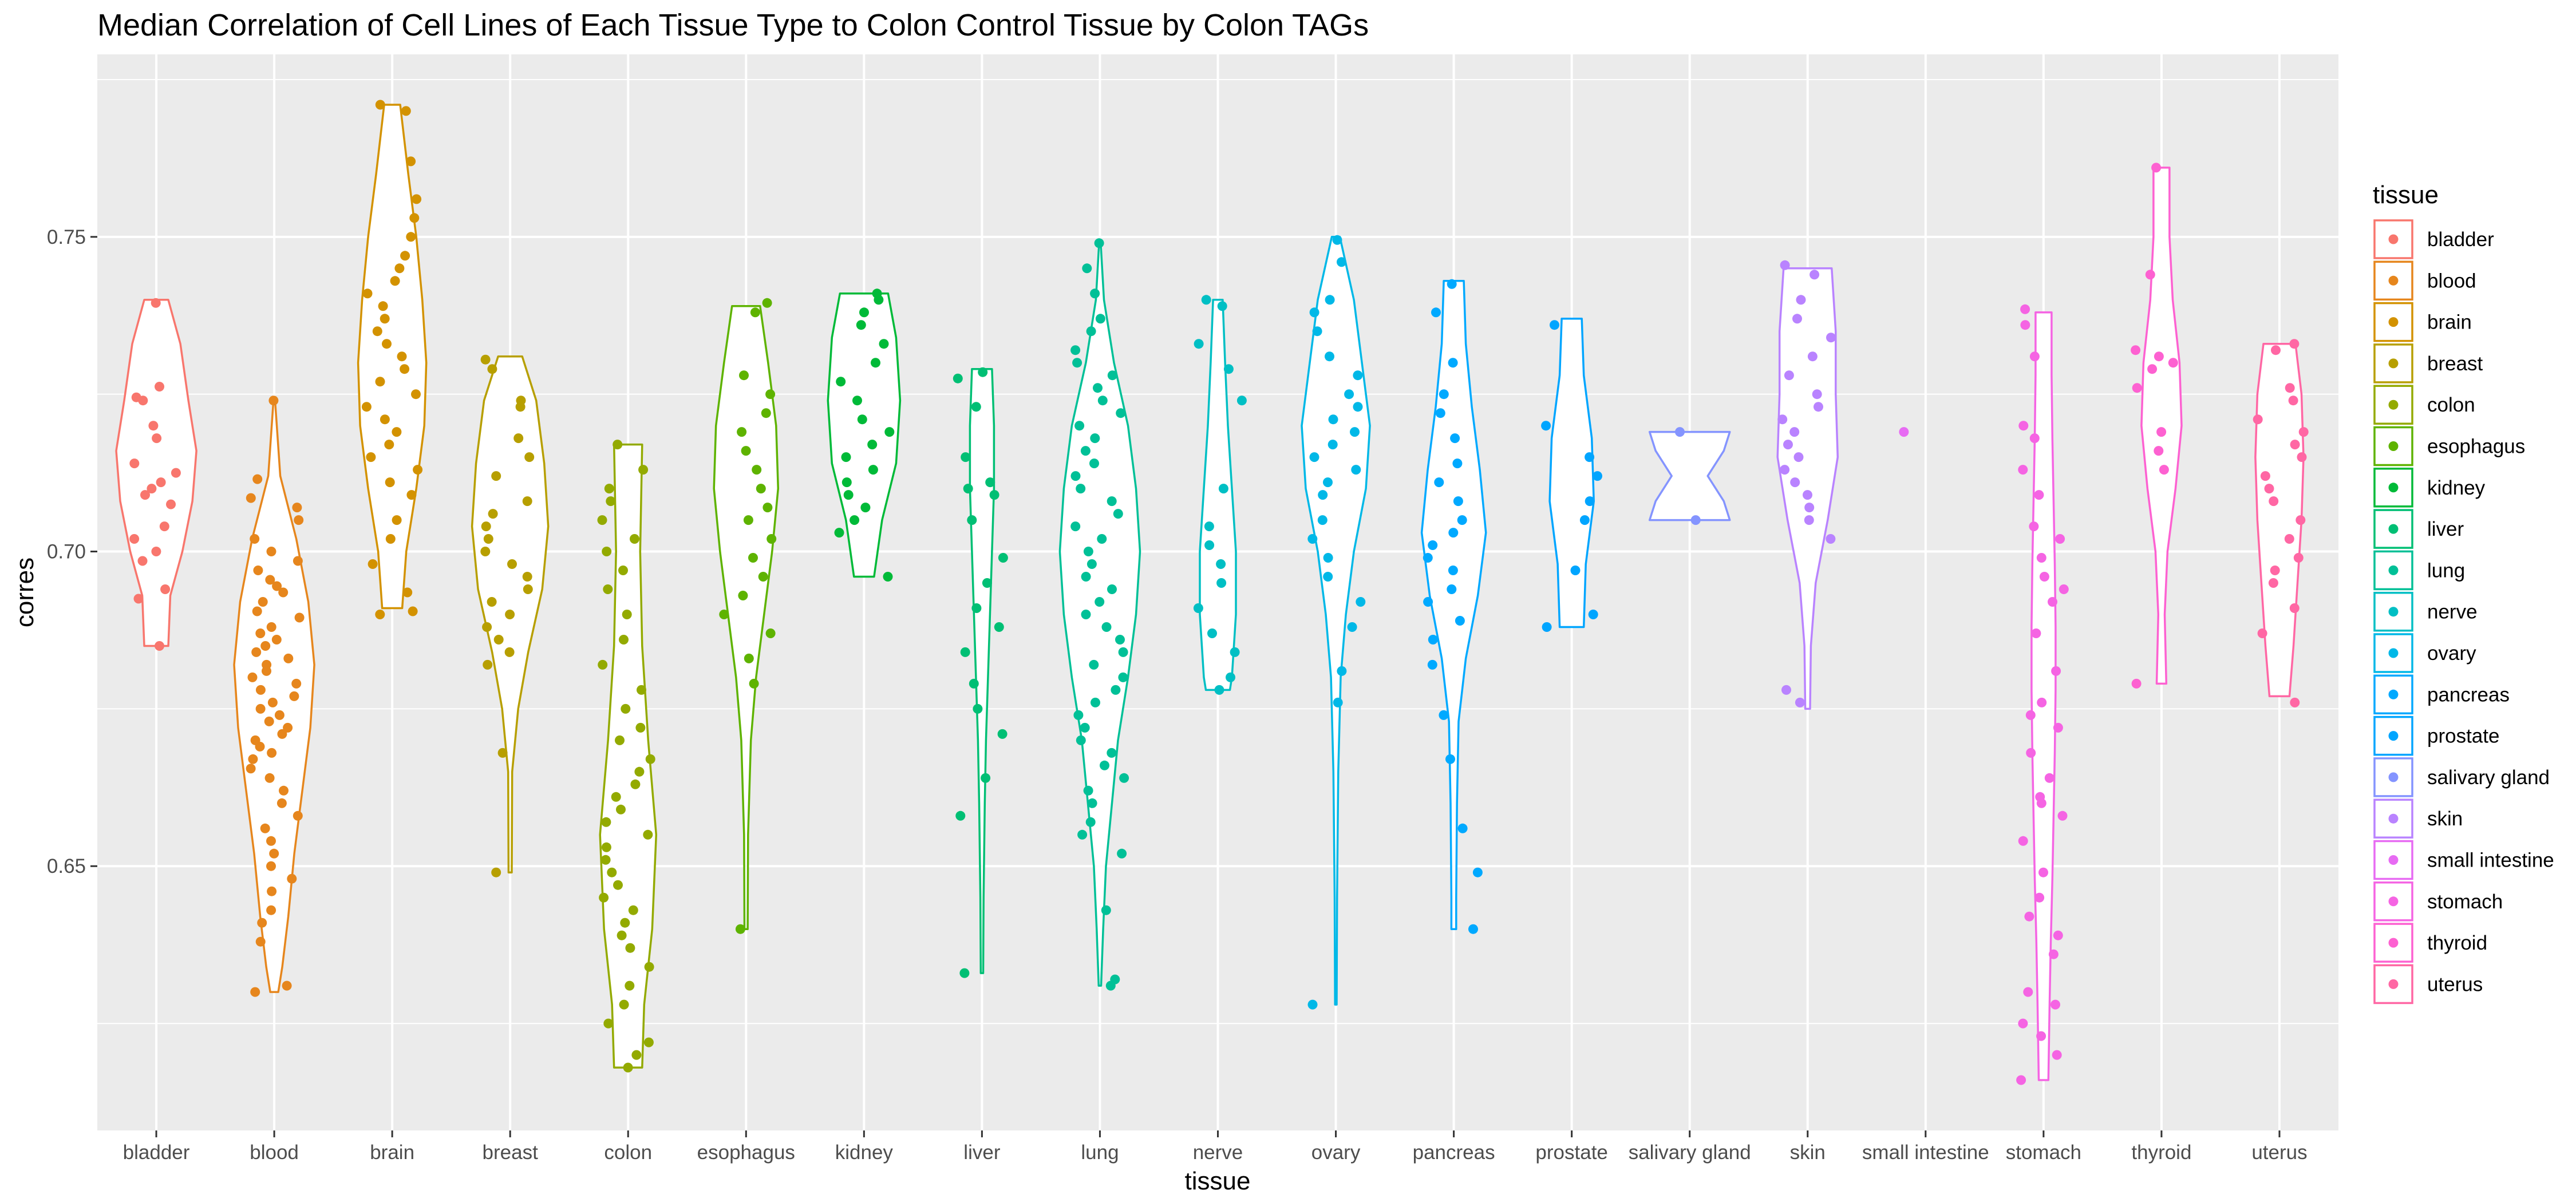 Image resolution: width=2576 pixels, height=1202 pixels. I want to click on legend-item: lung, so click(2419, 570).